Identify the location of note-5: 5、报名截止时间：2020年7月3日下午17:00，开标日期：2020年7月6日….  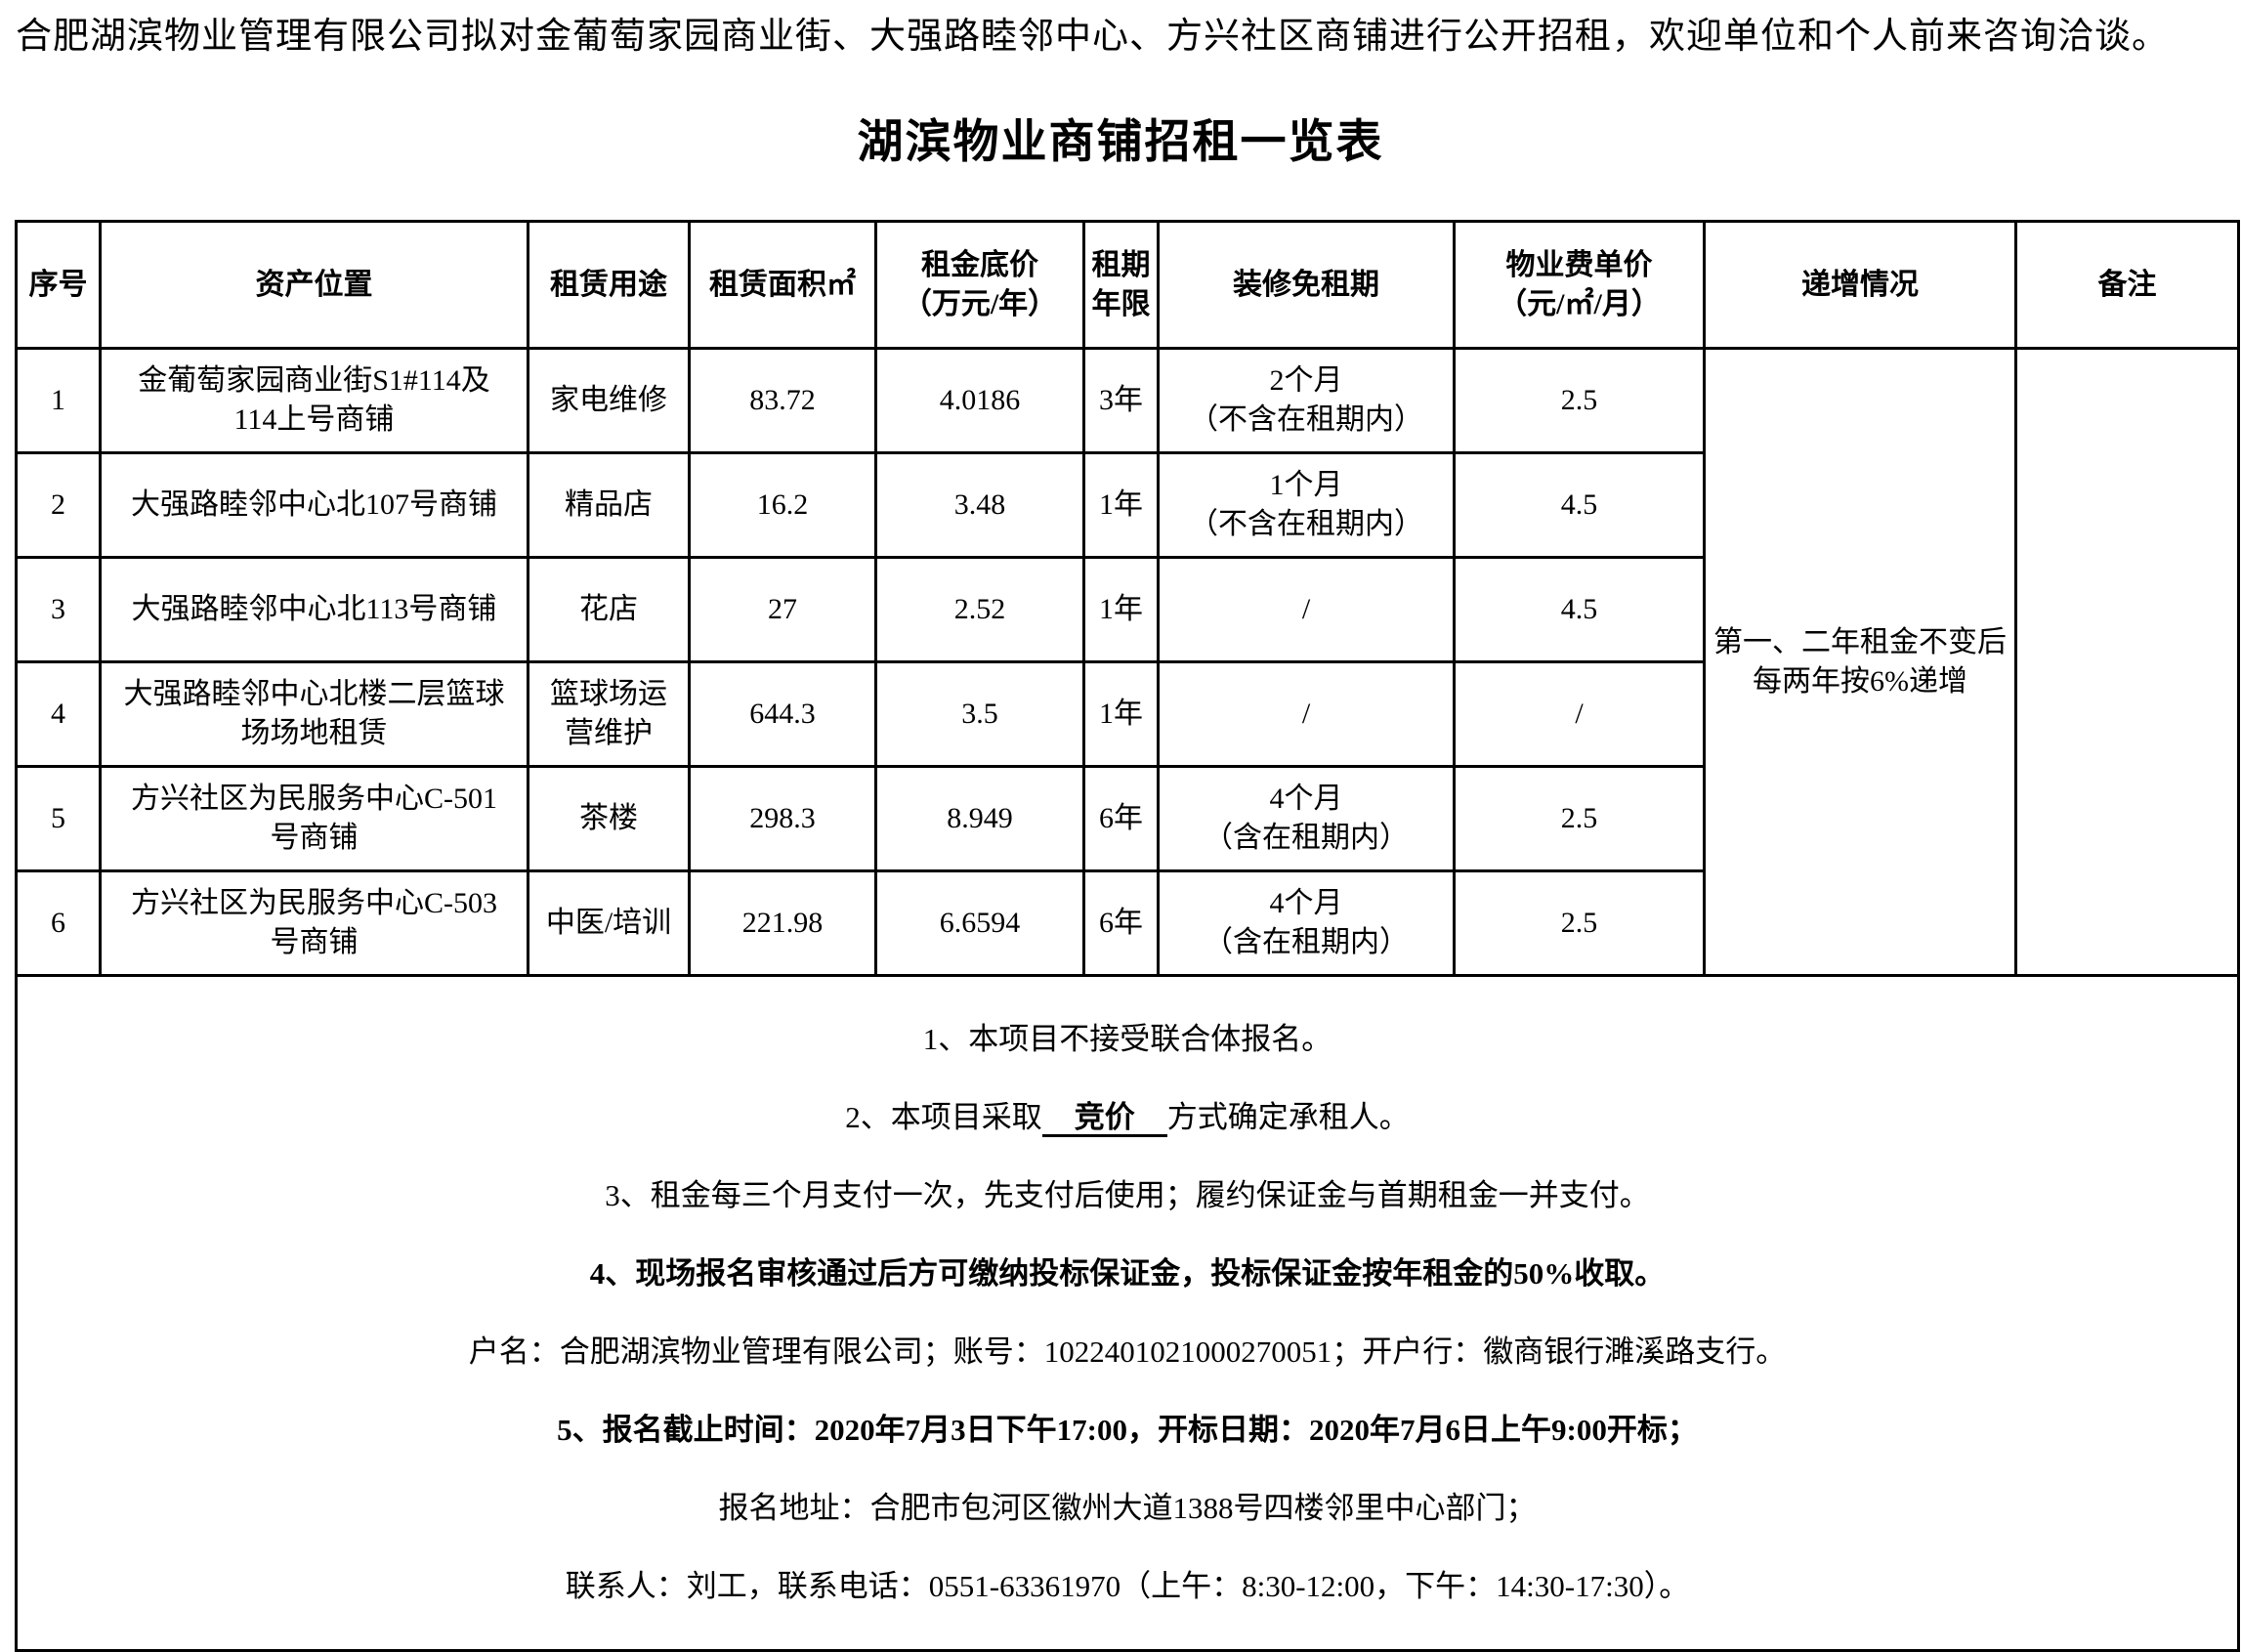
(1127, 1430).